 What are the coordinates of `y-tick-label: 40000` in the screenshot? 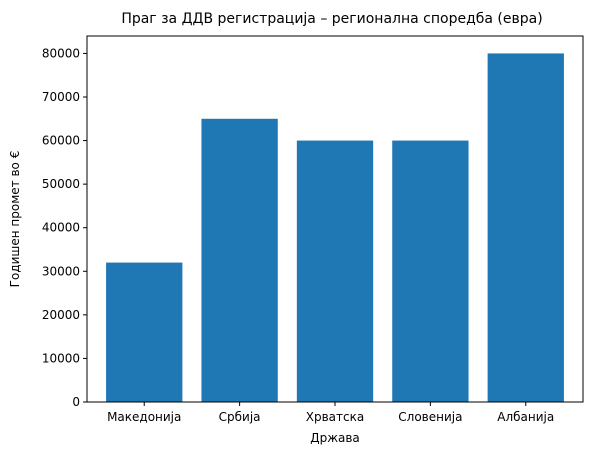 It's located at (61, 228).